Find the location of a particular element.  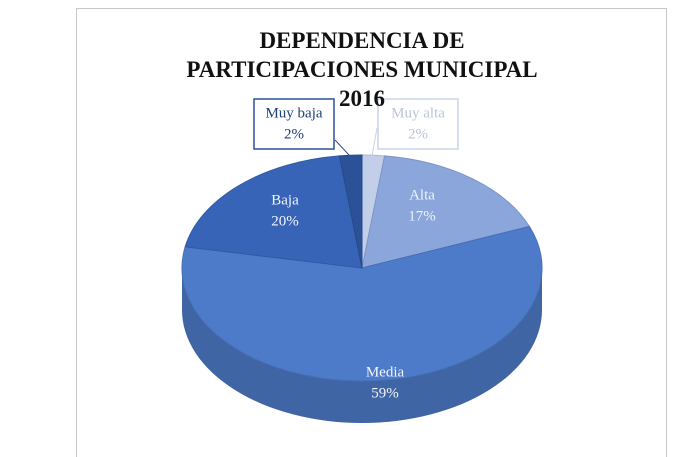

data-label-value: 17% is located at coordinates (422, 216).